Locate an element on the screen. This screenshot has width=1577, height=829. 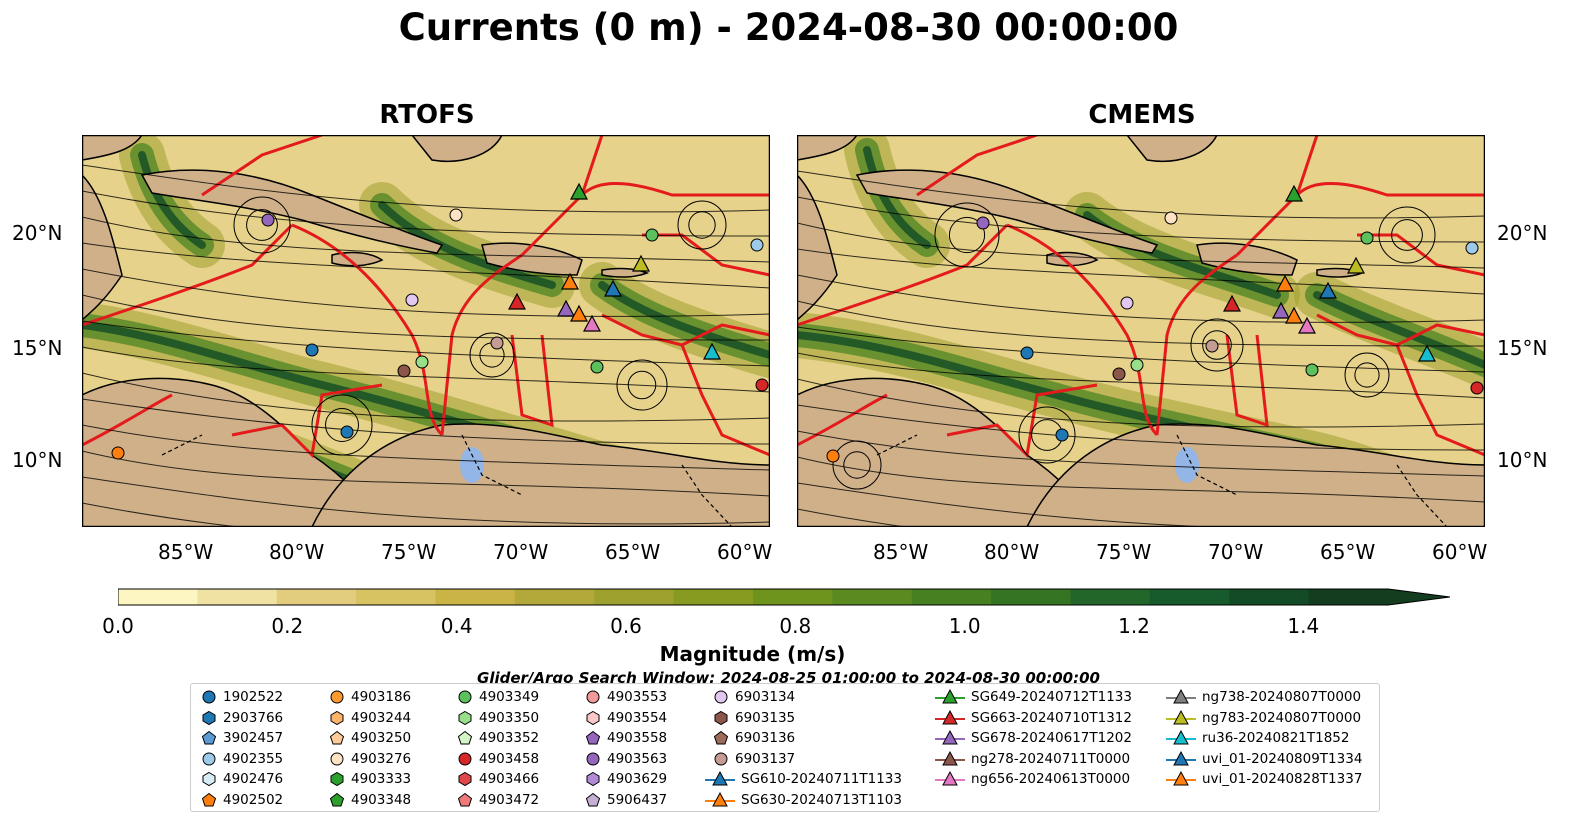
legend-label: 4903466 is located at coordinates (509, 779).